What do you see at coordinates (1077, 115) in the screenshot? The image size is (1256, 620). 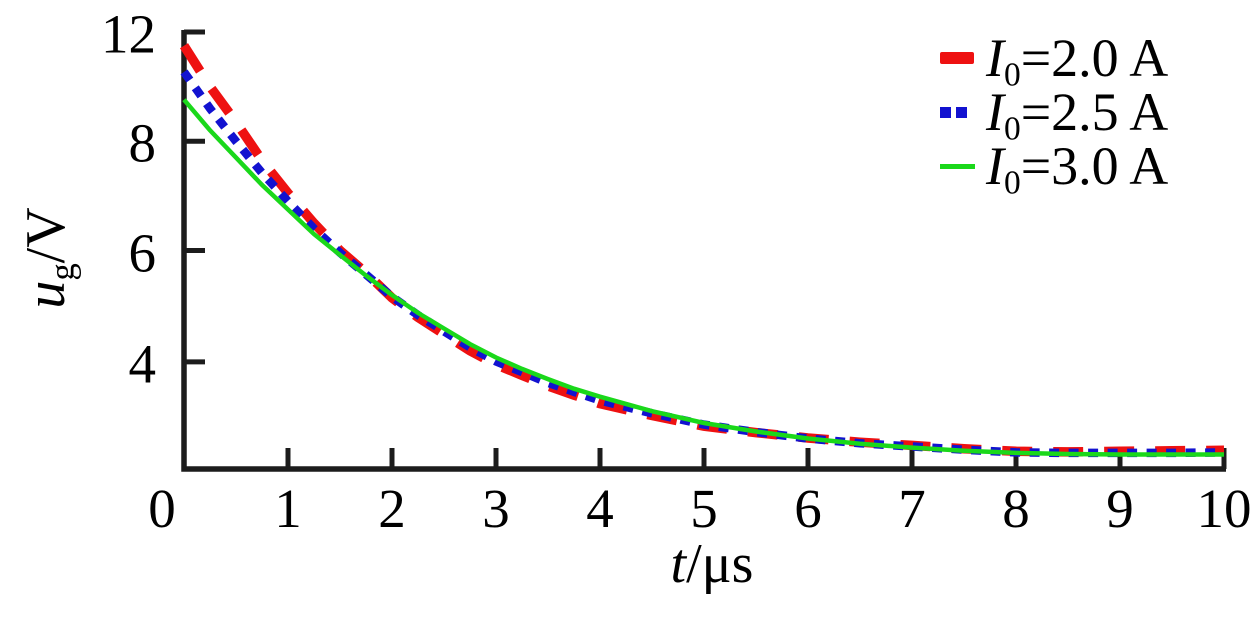 I see `legend-label: I0=2.5 A` at bounding box center [1077, 115].